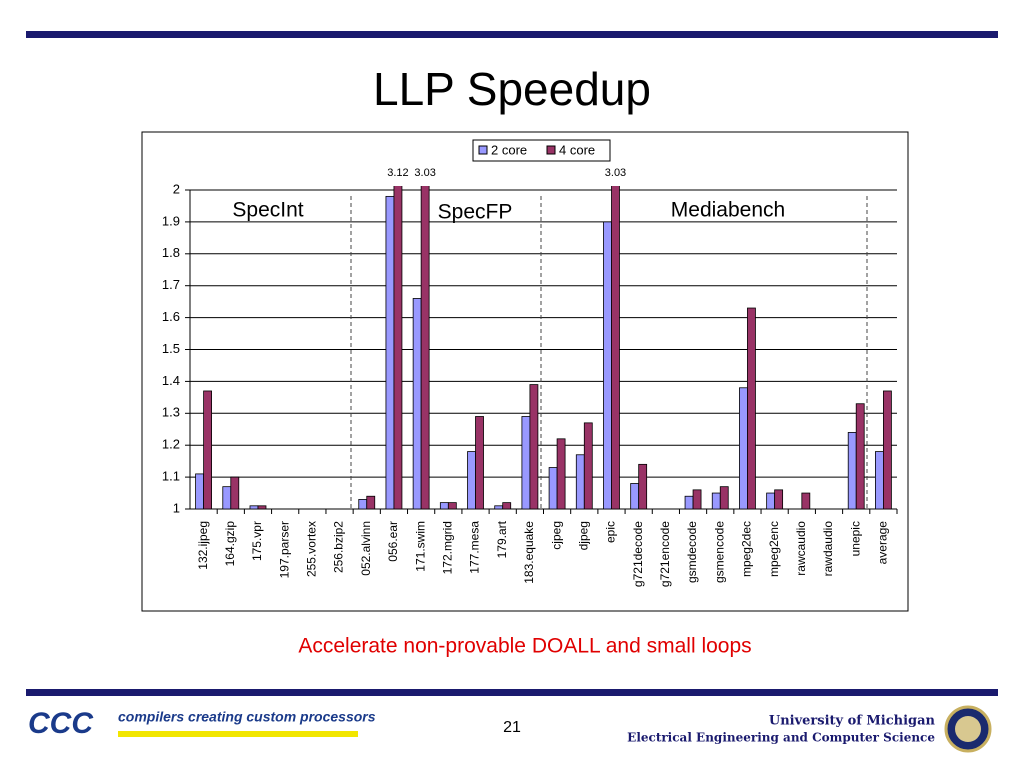 Image resolution: width=1024 pixels, height=773 pixels. I want to click on group-label: SpecFP, so click(475, 212).